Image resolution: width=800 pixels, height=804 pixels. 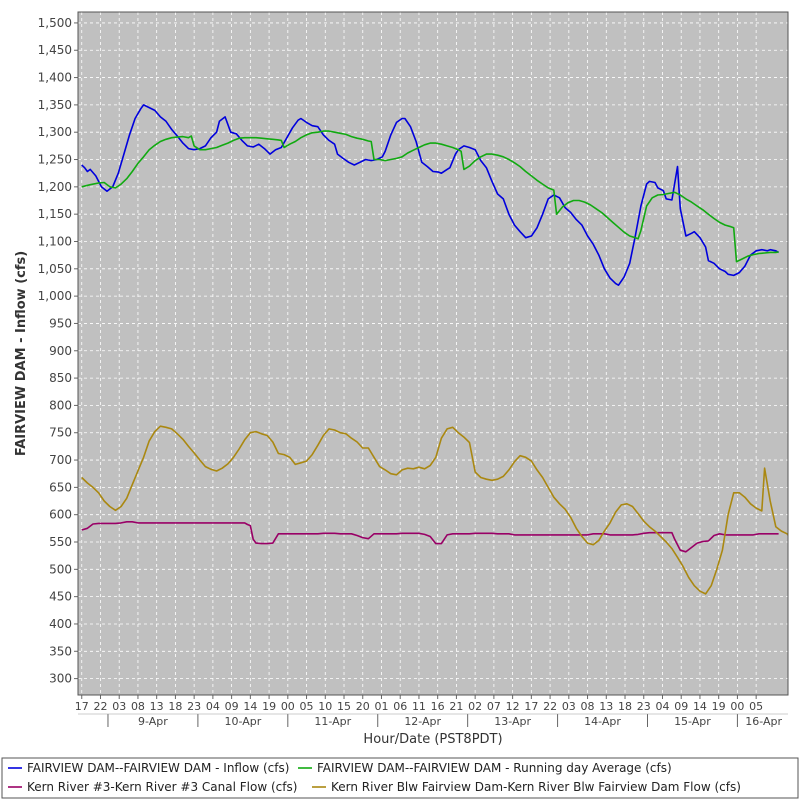 What do you see at coordinates (438, 706) in the screenshot?
I see `x-hour-label: 16` at bounding box center [438, 706].